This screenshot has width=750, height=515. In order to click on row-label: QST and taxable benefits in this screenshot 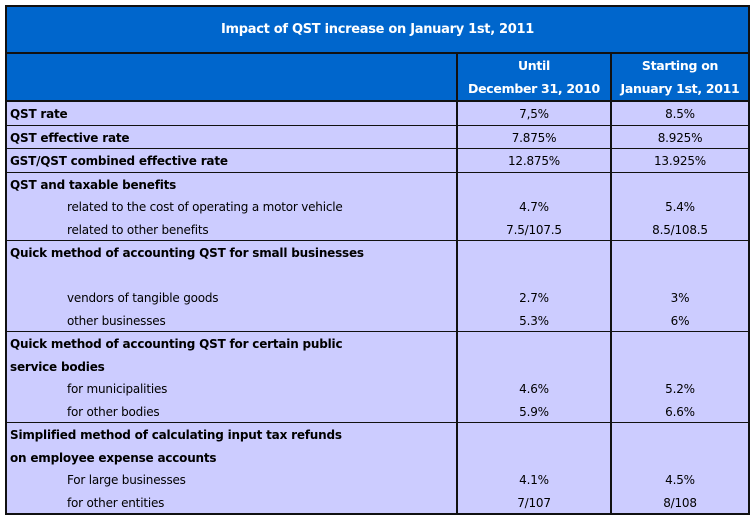, I will do `click(93, 184)`.